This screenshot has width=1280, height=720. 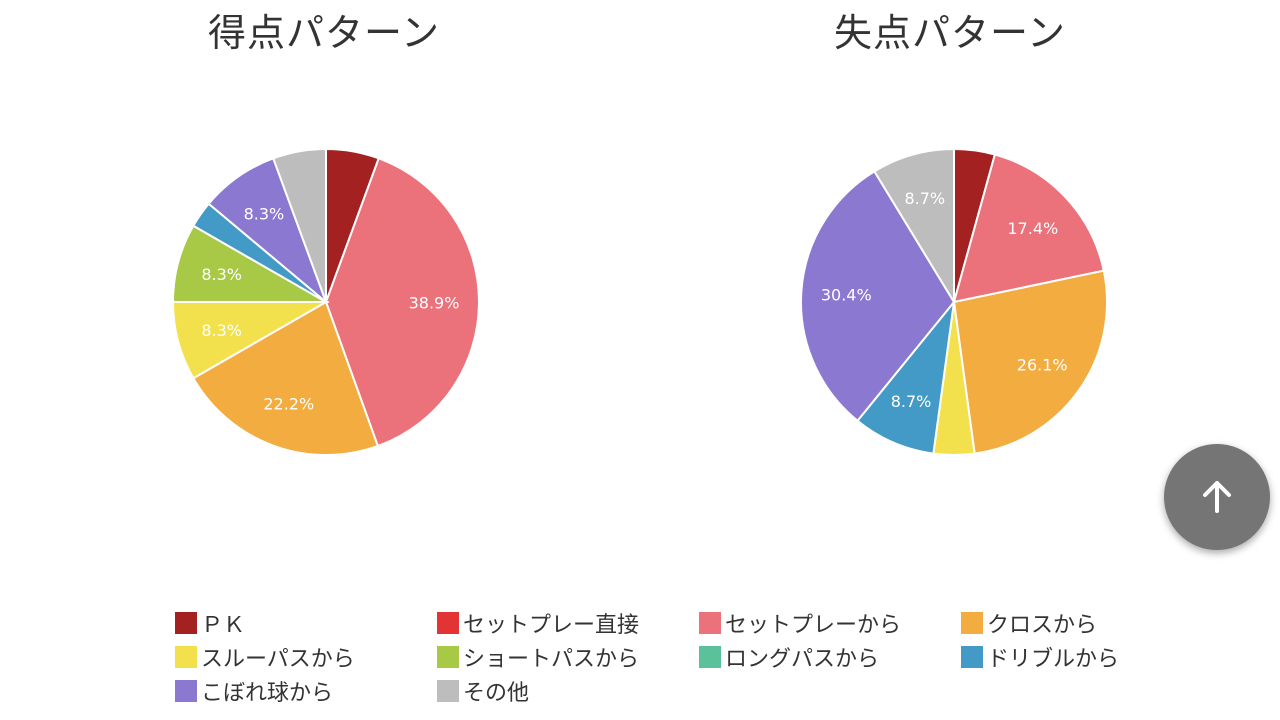 I want to click on legend-label: セットプレーから, so click(x=813, y=625).